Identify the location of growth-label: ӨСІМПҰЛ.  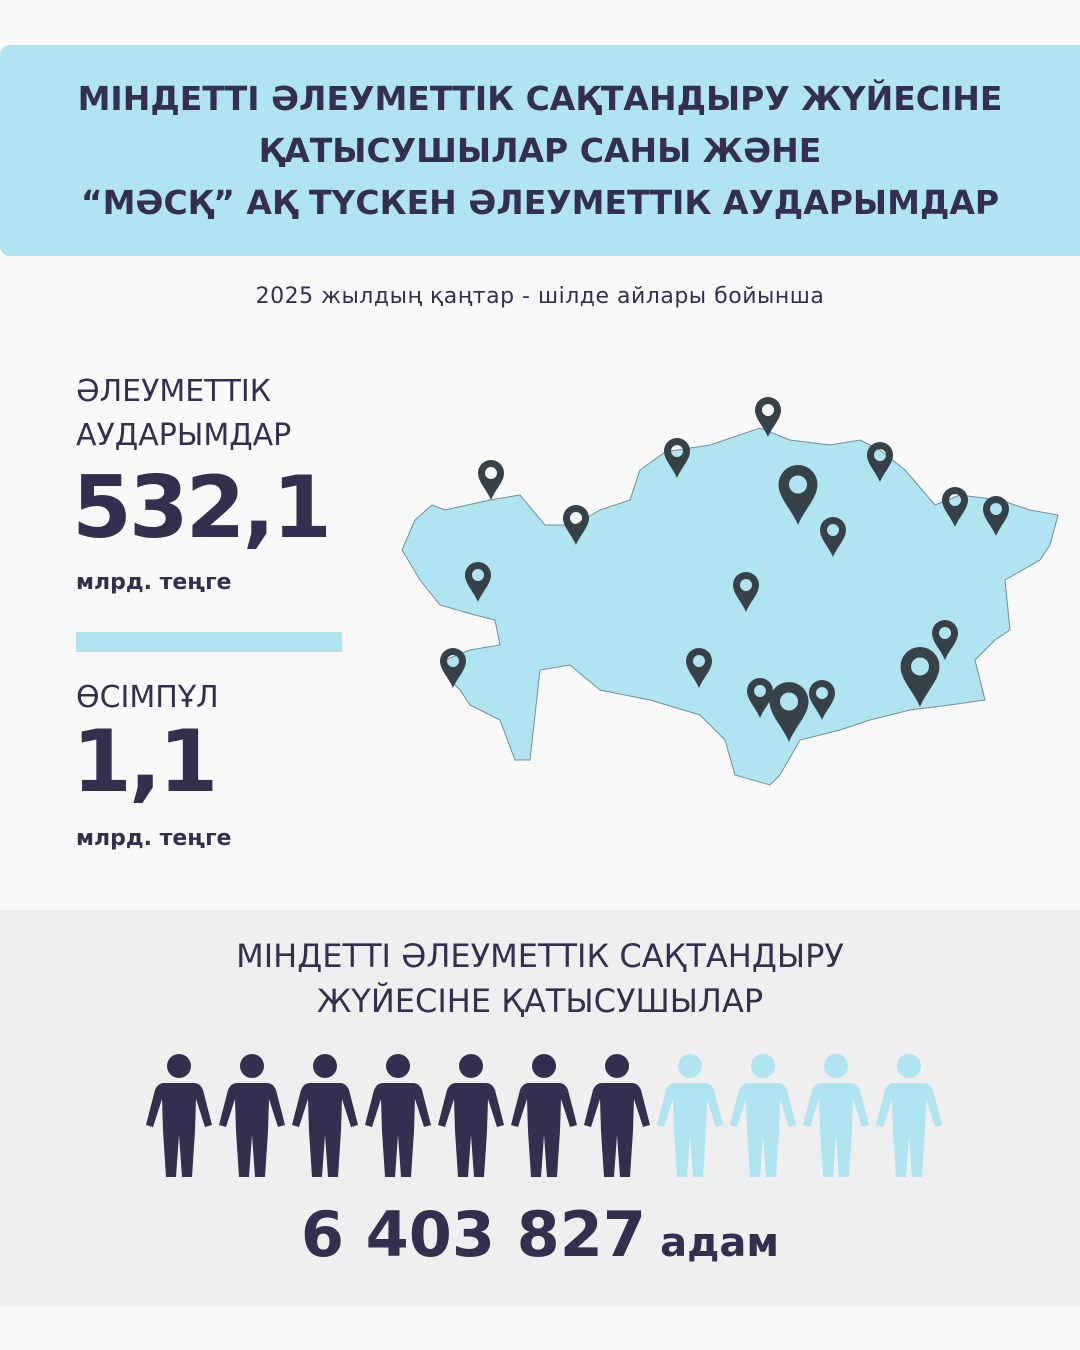
(147, 697).